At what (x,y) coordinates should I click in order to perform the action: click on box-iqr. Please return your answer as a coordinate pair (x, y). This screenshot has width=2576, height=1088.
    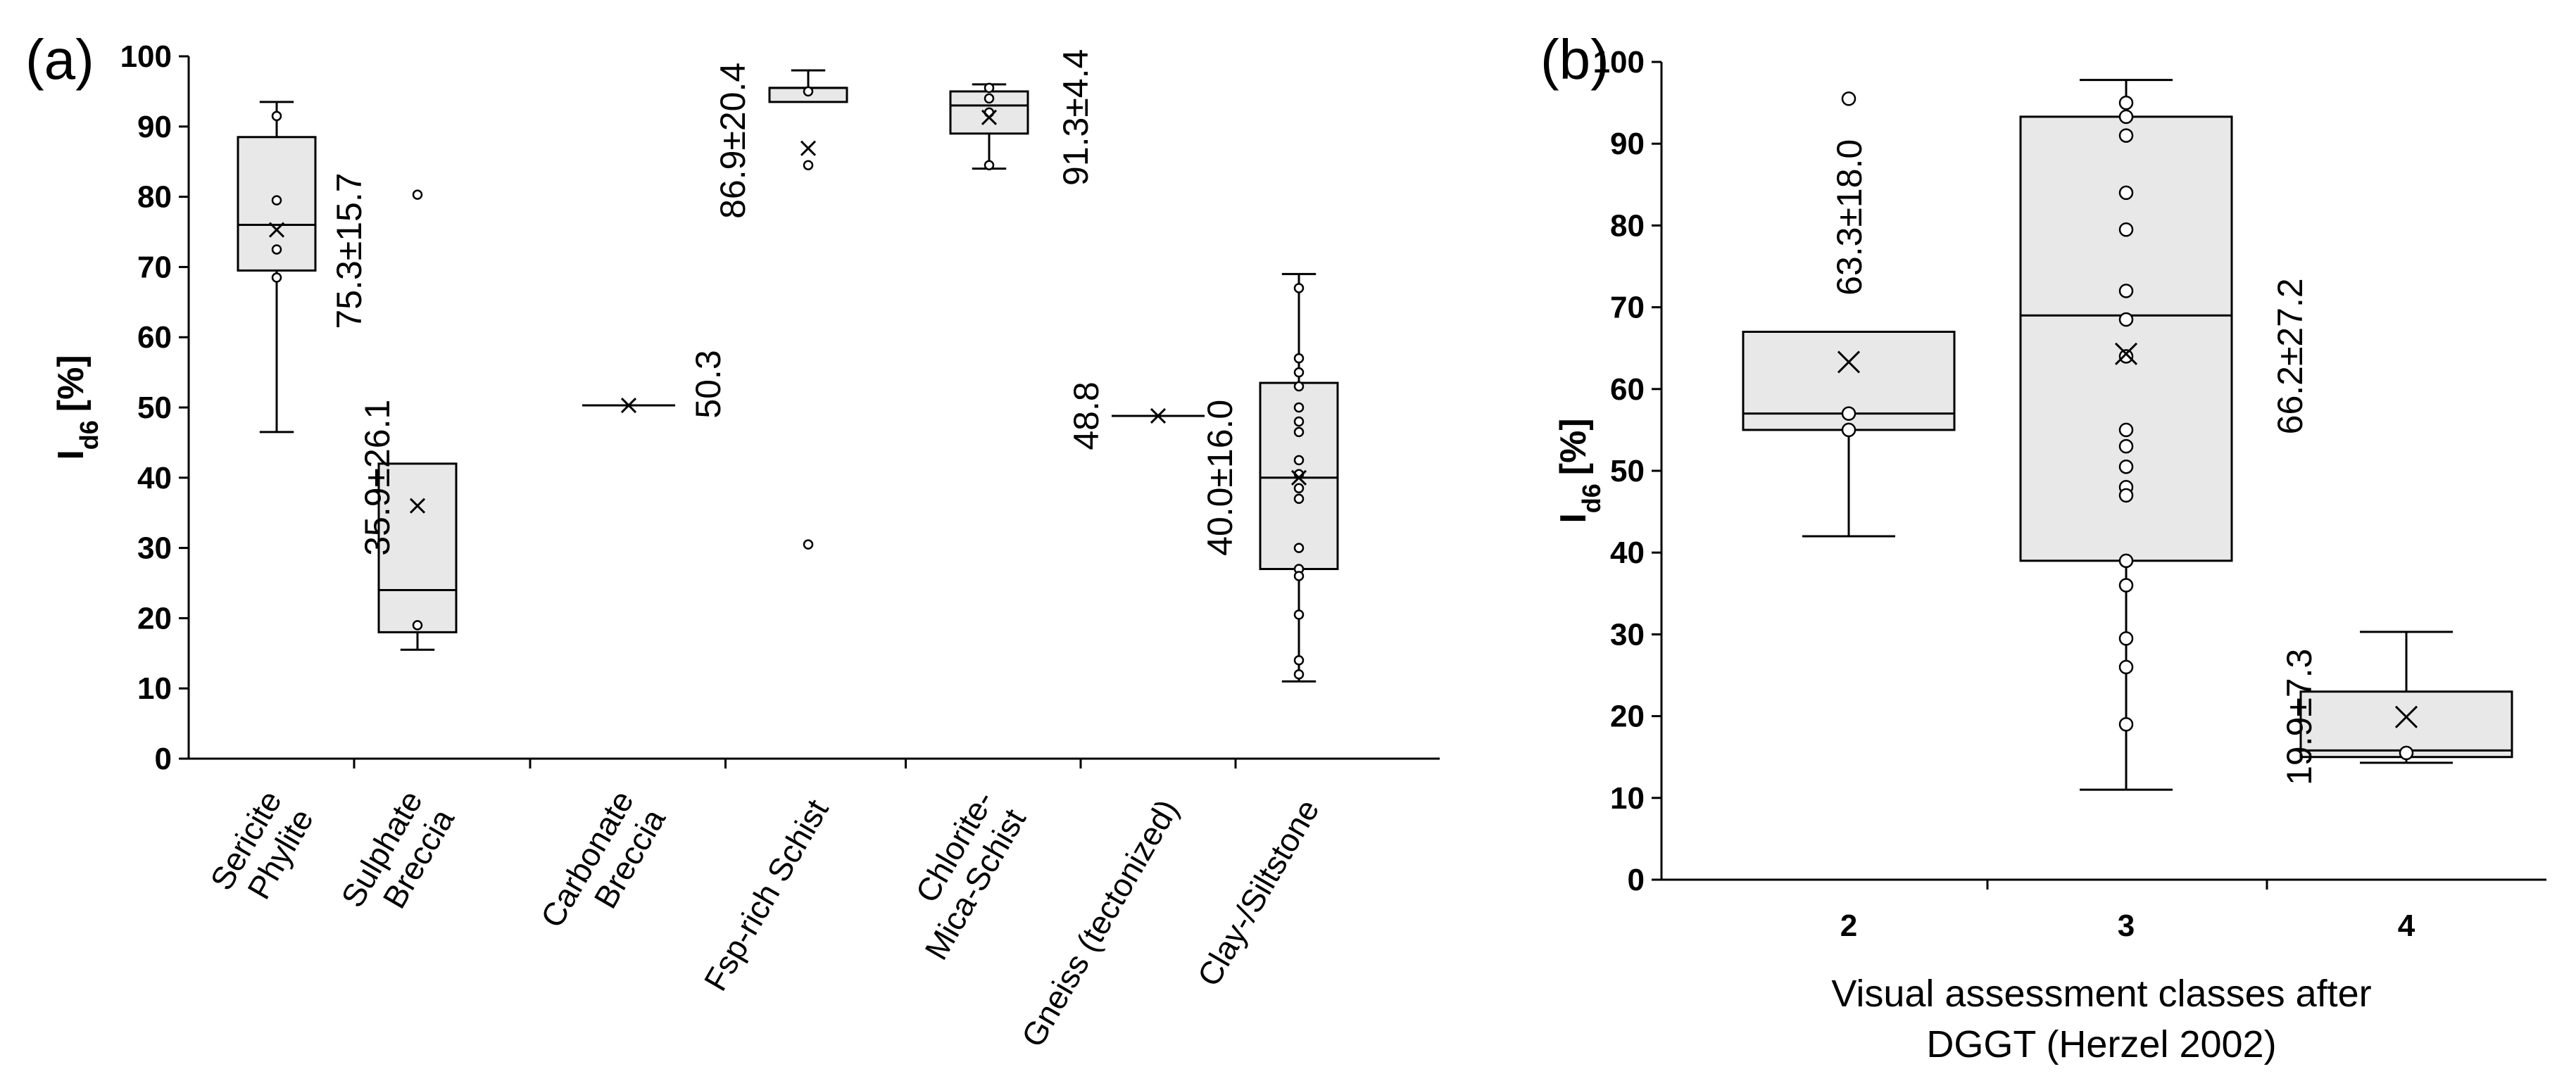
    Looking at the image, I should click on (418, 547).